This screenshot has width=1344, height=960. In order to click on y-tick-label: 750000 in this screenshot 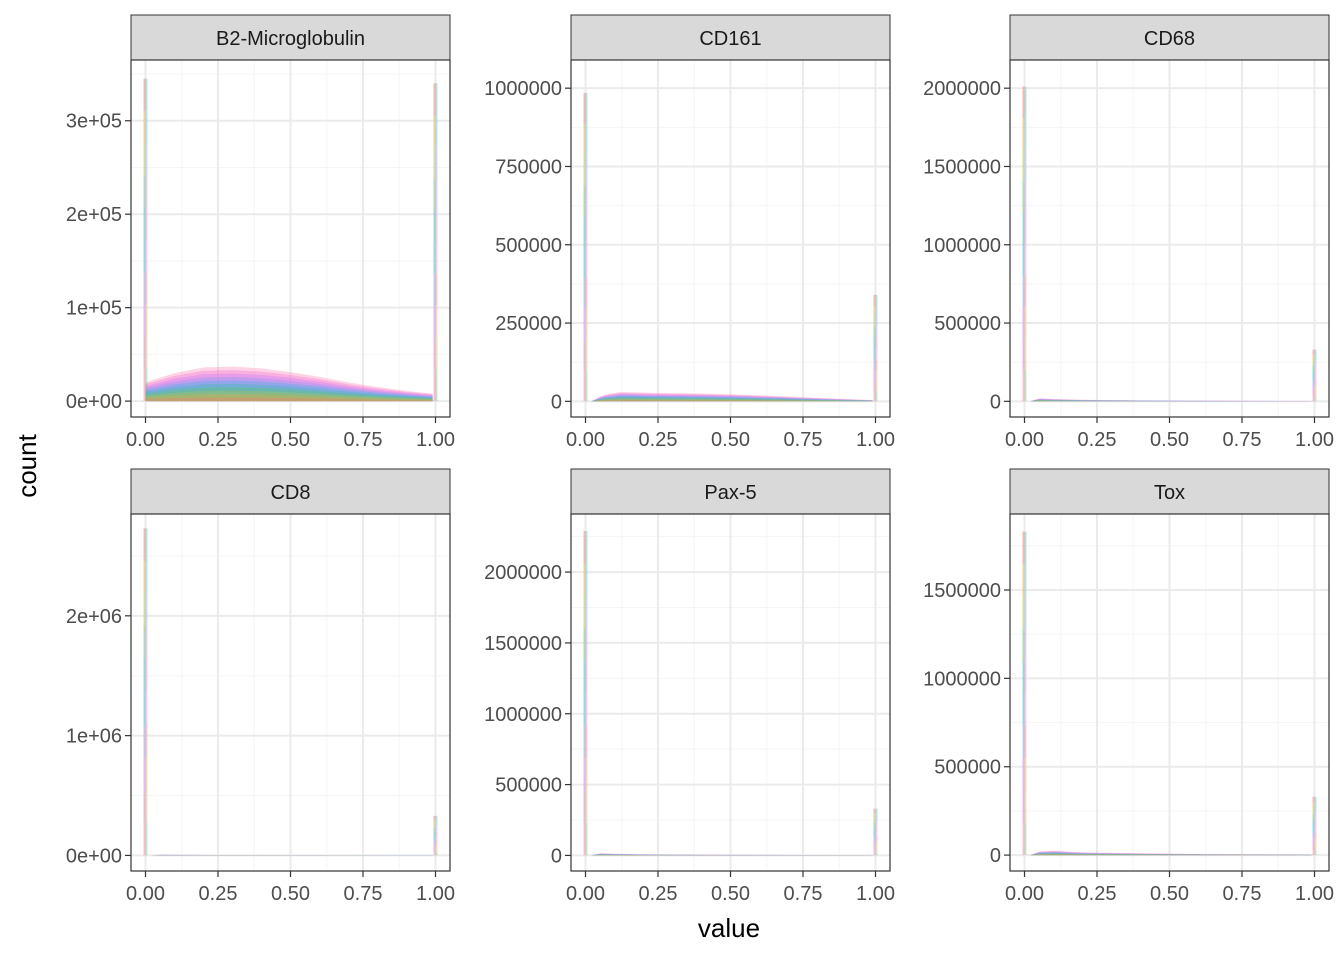, I will do `click(528, 167)`.